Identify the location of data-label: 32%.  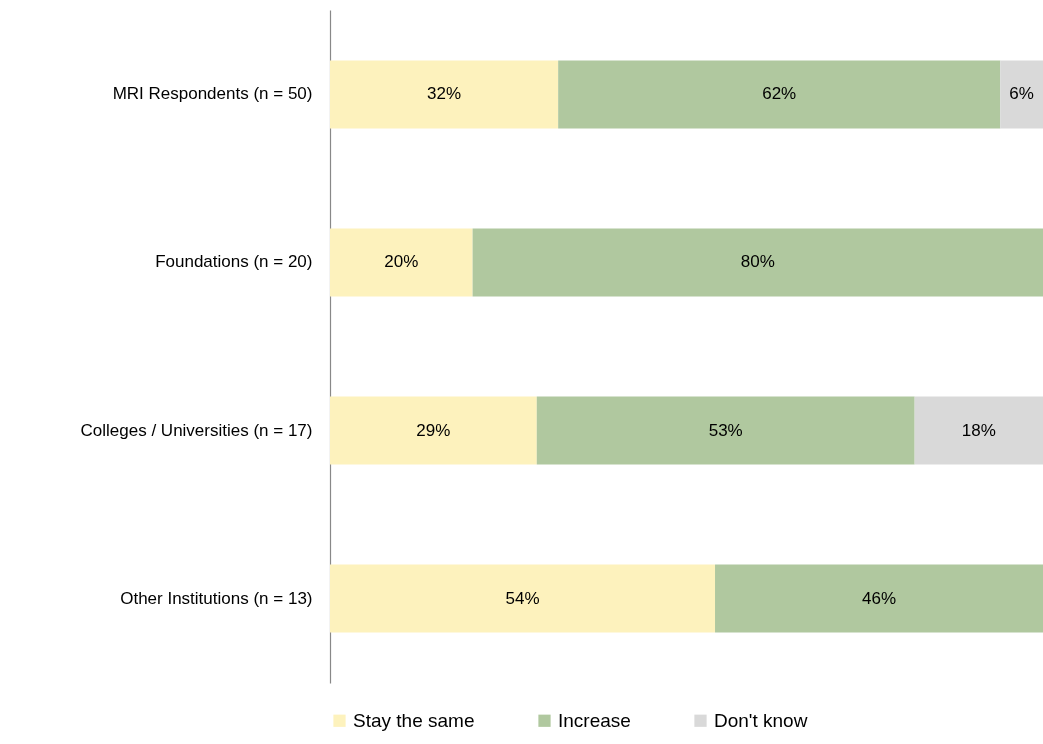
(444, 94).